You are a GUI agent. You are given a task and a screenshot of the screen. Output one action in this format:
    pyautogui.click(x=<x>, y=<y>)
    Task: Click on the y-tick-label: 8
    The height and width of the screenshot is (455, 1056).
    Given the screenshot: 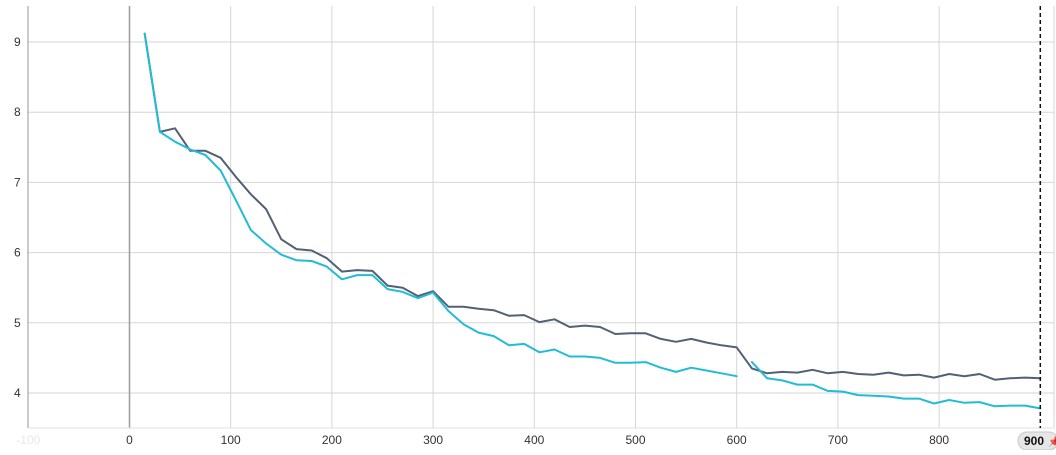 What is the action you would take?
    pyautogui.click(x=17, y=112)
    